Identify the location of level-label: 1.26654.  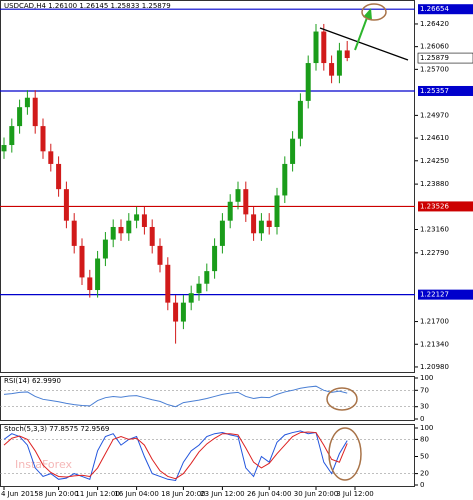
(434, 9).